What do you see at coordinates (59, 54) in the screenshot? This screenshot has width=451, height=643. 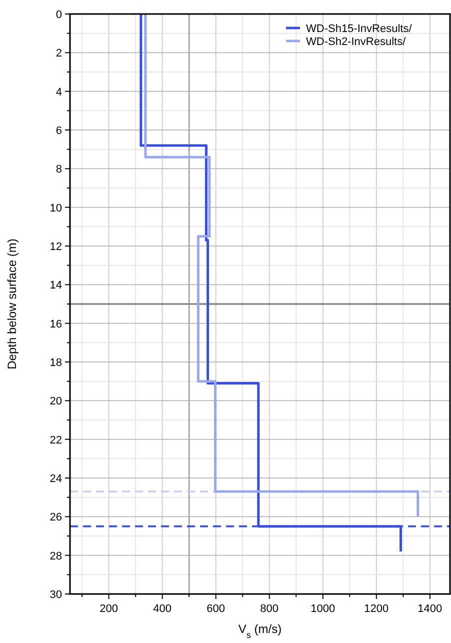 I see `y-tick-label: 2` at bounding box center [59, 54].